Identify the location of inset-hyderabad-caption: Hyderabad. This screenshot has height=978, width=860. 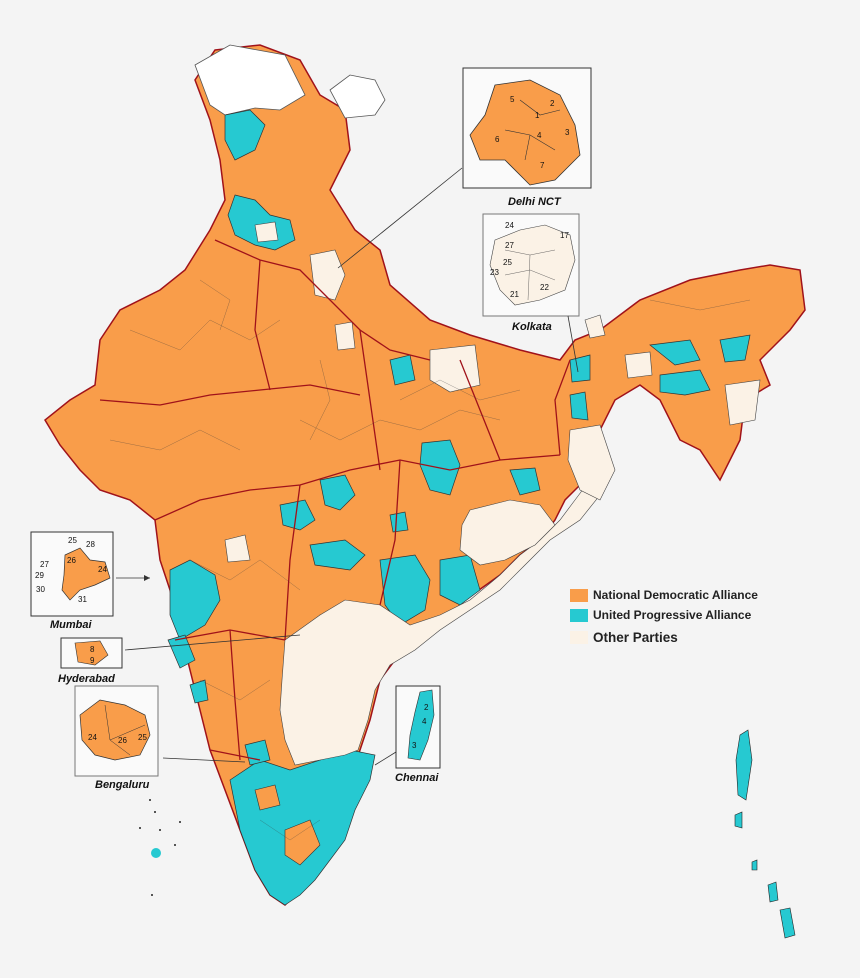
(86, 679).